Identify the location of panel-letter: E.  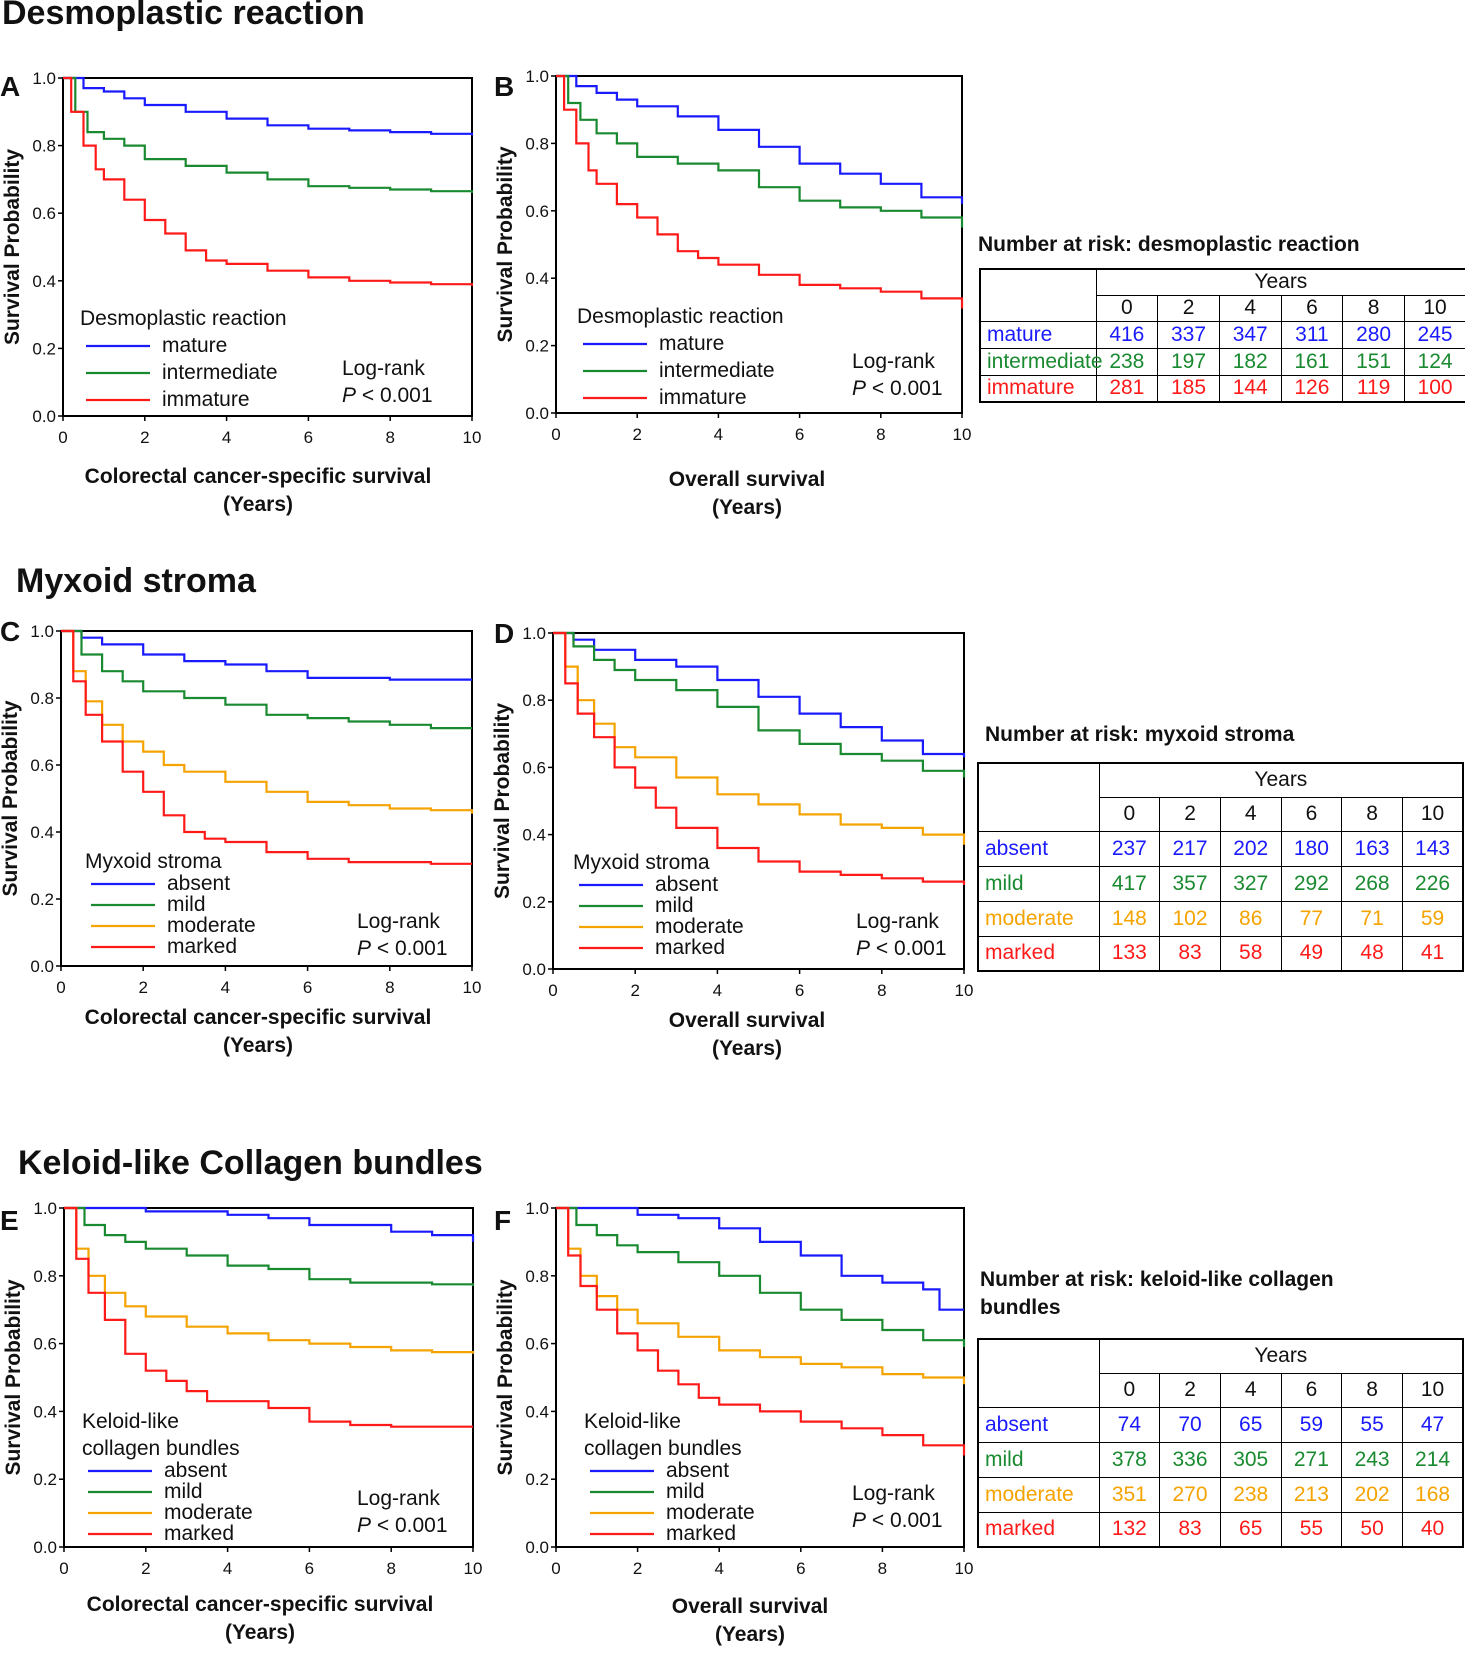
(9, 1220).